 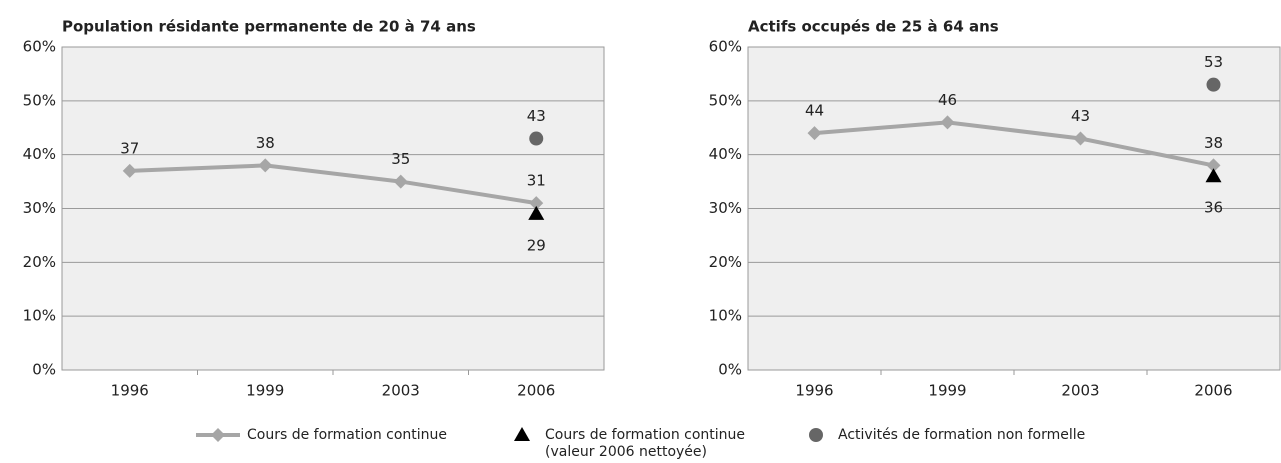 What do you see at coordinates (536, 245) in the screenshot?
I see `data-label: 29` at bounding box center [536, 245].